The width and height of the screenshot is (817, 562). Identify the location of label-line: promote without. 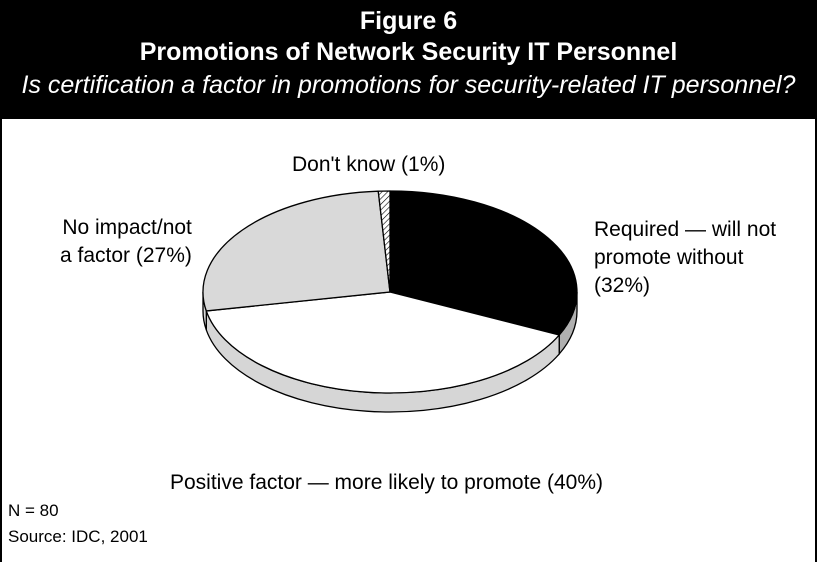
(669, 257).